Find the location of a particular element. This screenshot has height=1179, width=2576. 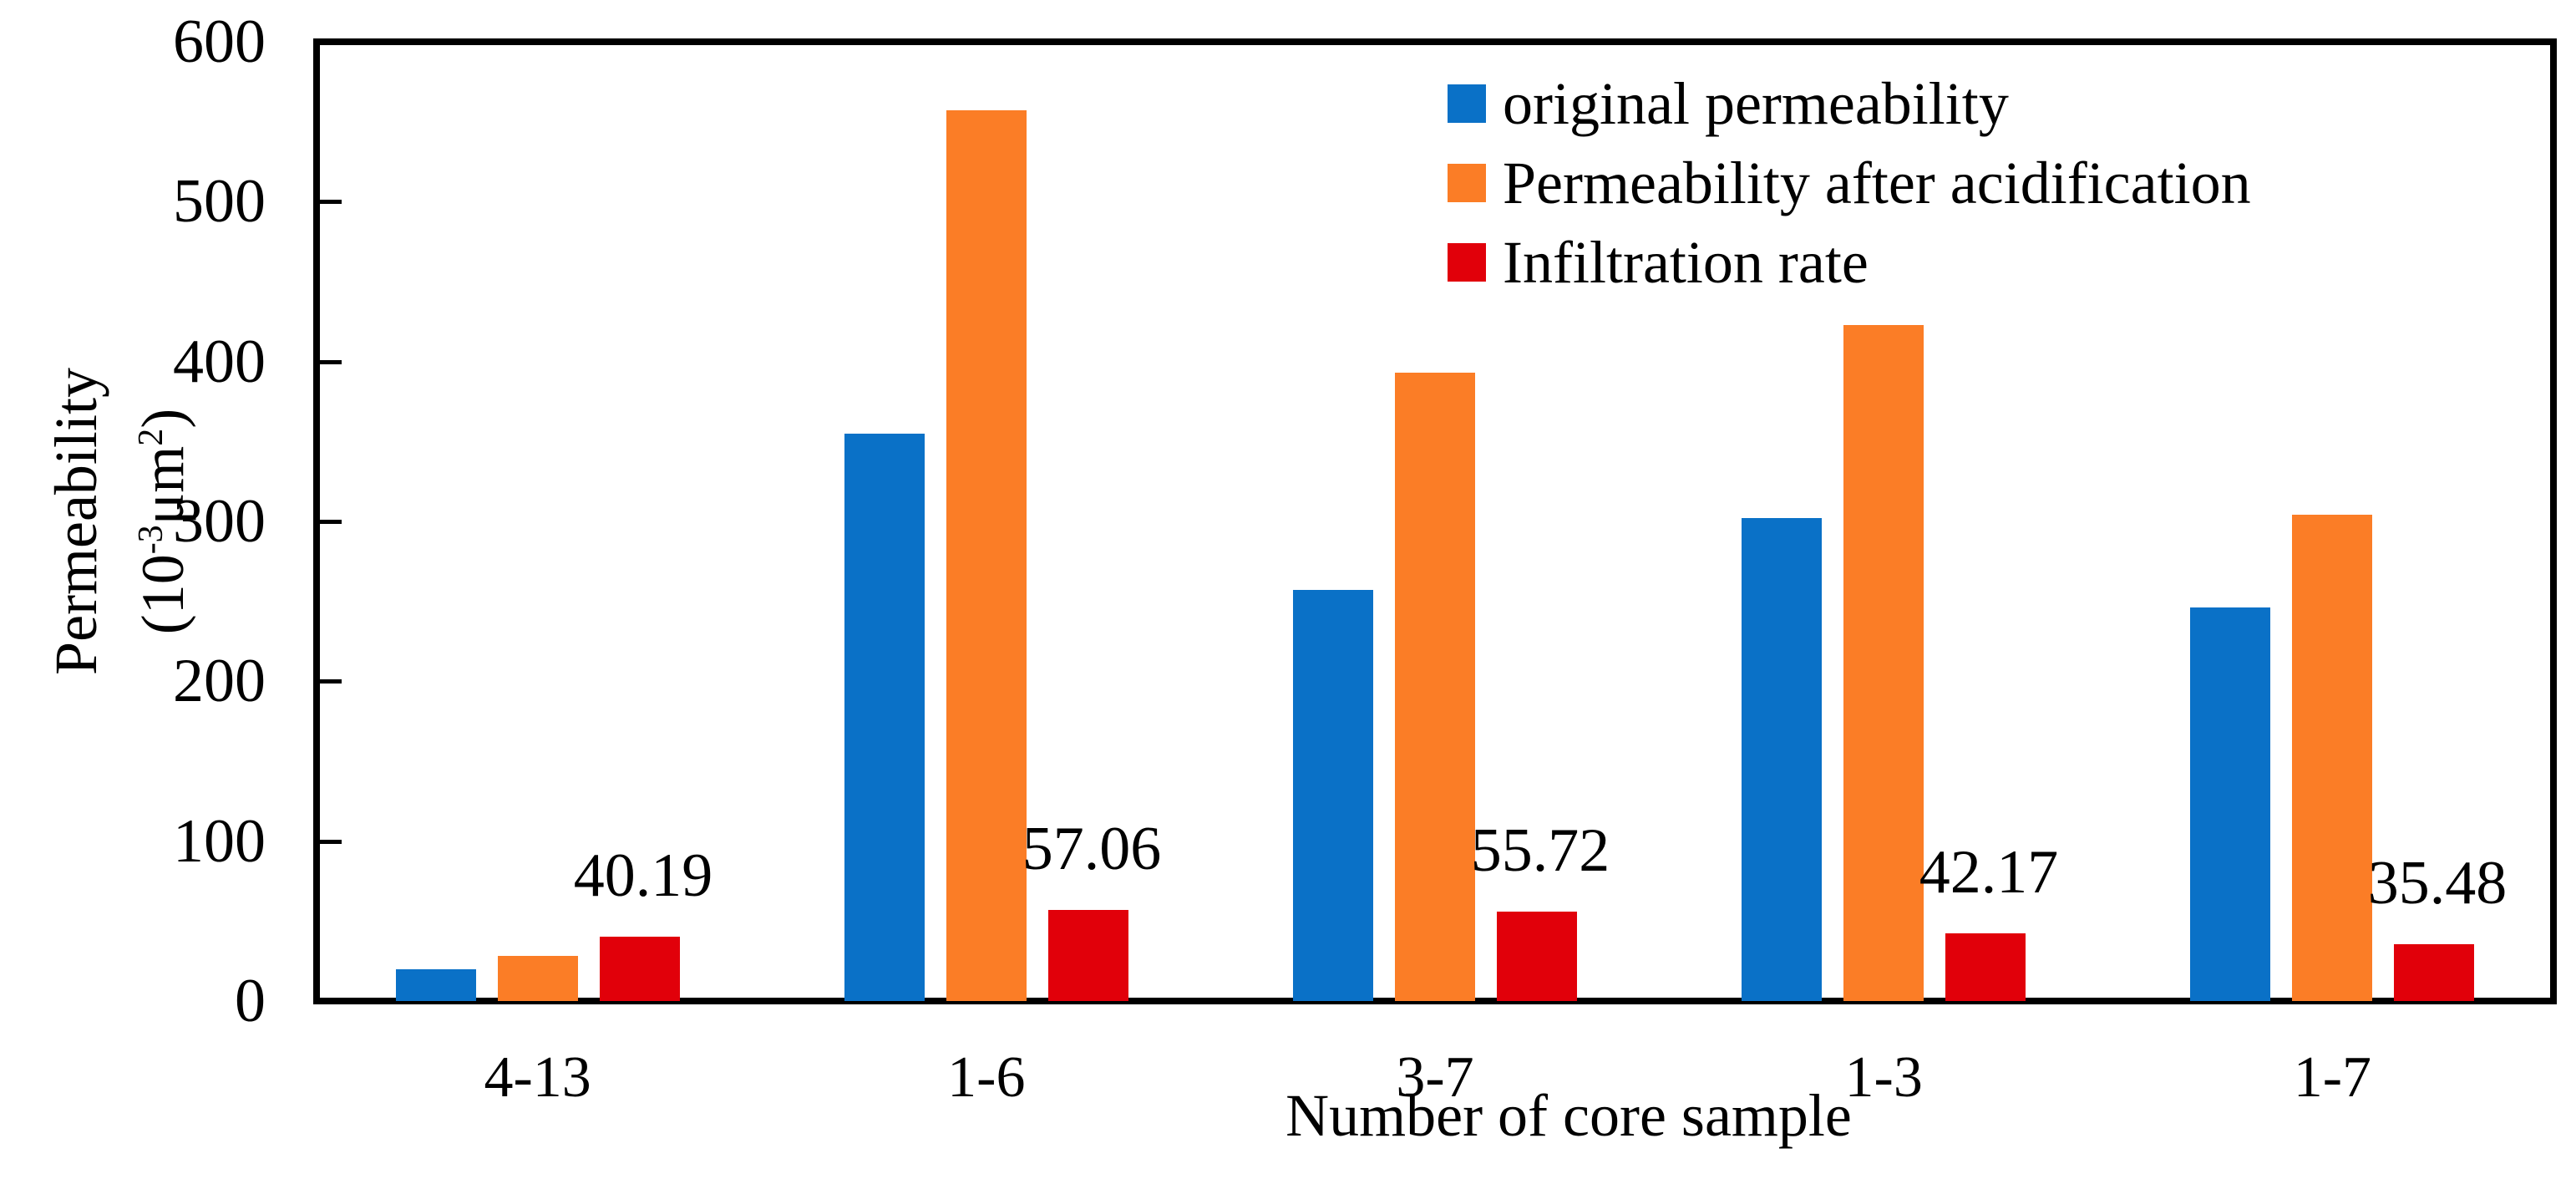

bar-series1-group2 is located at coordinates (884, 717).